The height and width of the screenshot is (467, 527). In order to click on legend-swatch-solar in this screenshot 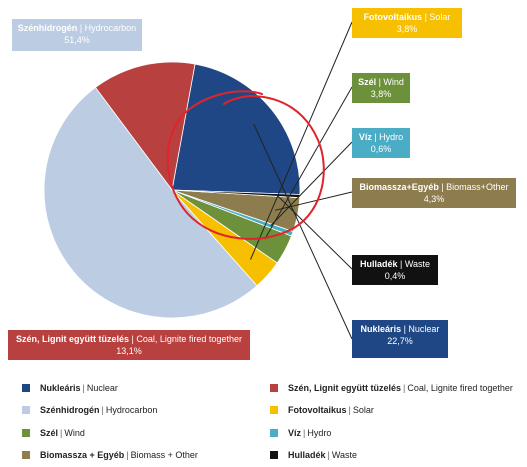, I will do `click(274, 410)`.